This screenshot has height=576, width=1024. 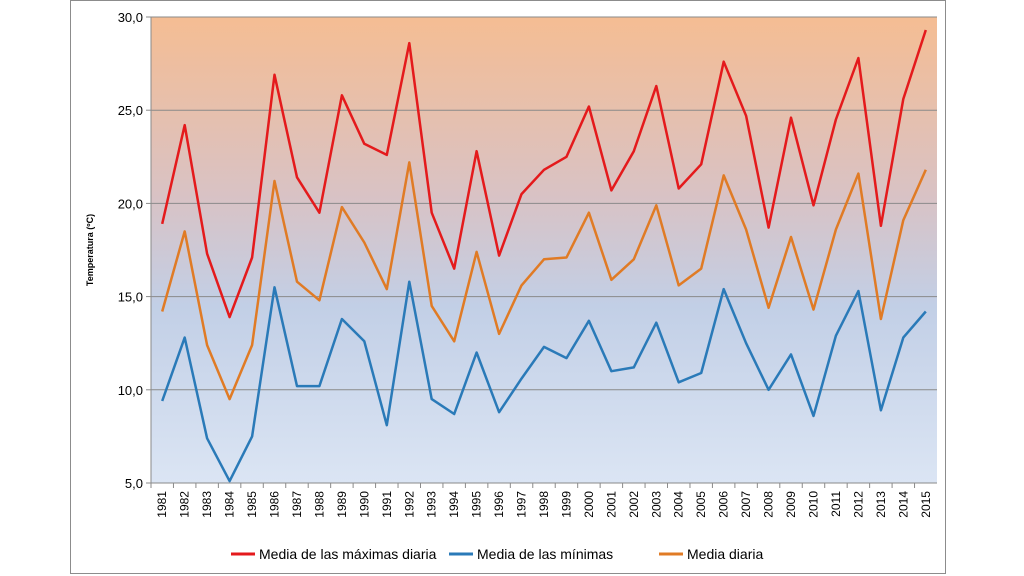 I want to click on x-tick-label: 2012, so click(x=858, y=504).